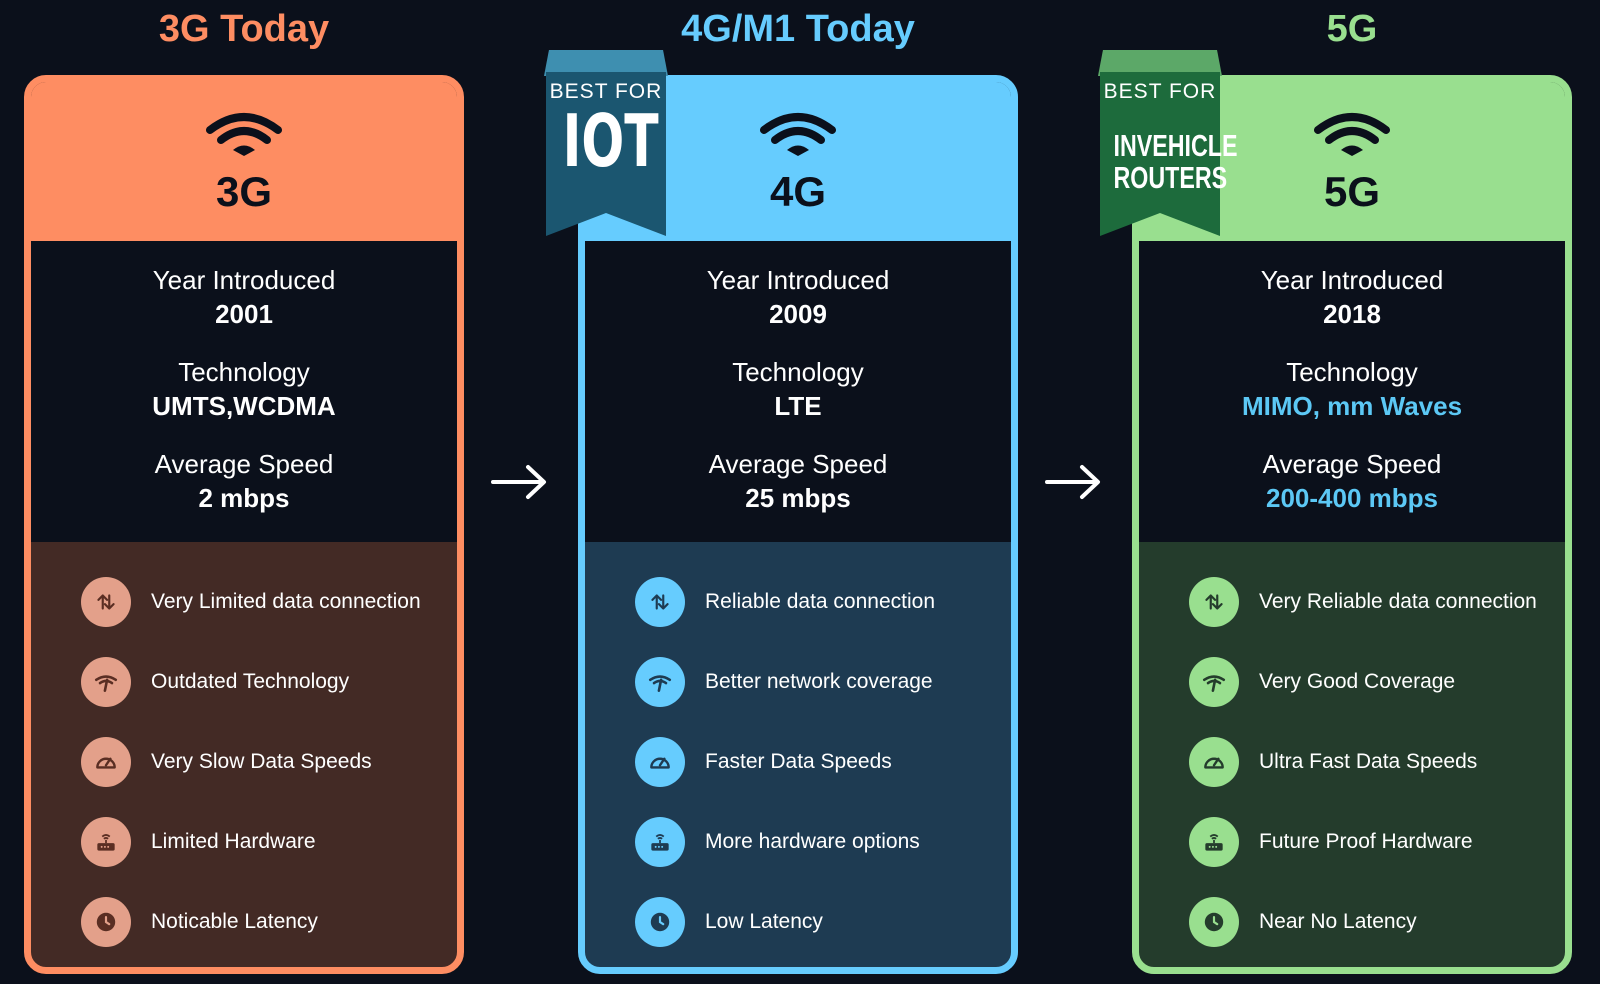 The width and height of the screenshot is (1600, 984). Describe the element at coordinates (250, 681) in the screenshot. I see `feature-text: Outdated Technology` at that location.